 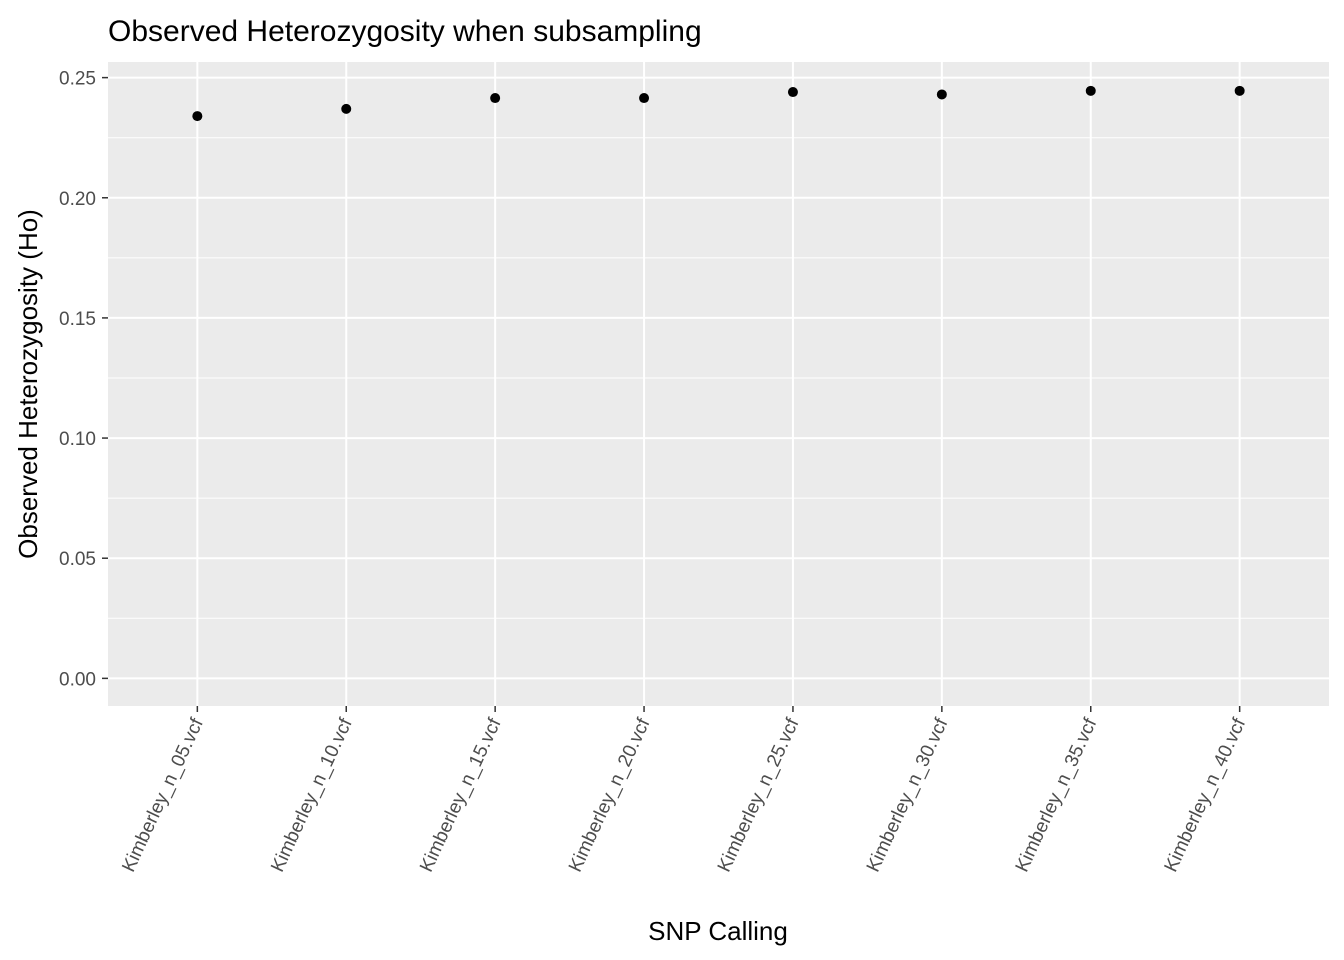 What do you see at coordinates (77, 319) in the screenshot?
I see `y-tick-label: 0.15` at bounding box center [77, 319].